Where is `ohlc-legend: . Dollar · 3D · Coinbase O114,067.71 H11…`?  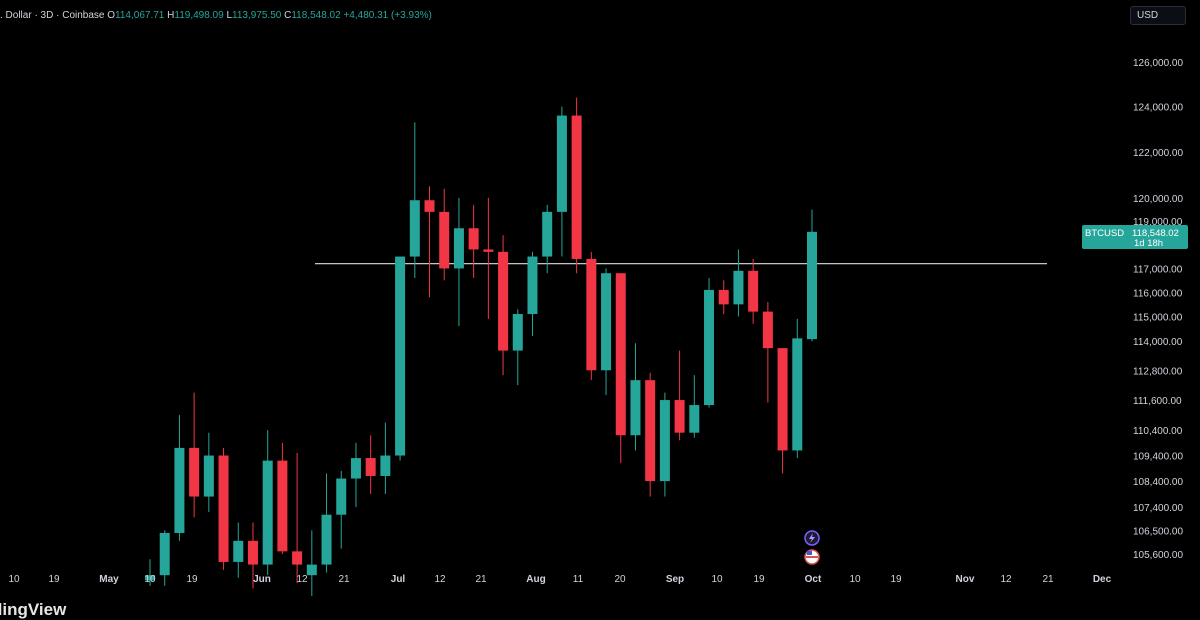
ohlc-legend: . Dollar · 3D · Coinbase O114,067.71 H11… is located at coordinates (216, 15).